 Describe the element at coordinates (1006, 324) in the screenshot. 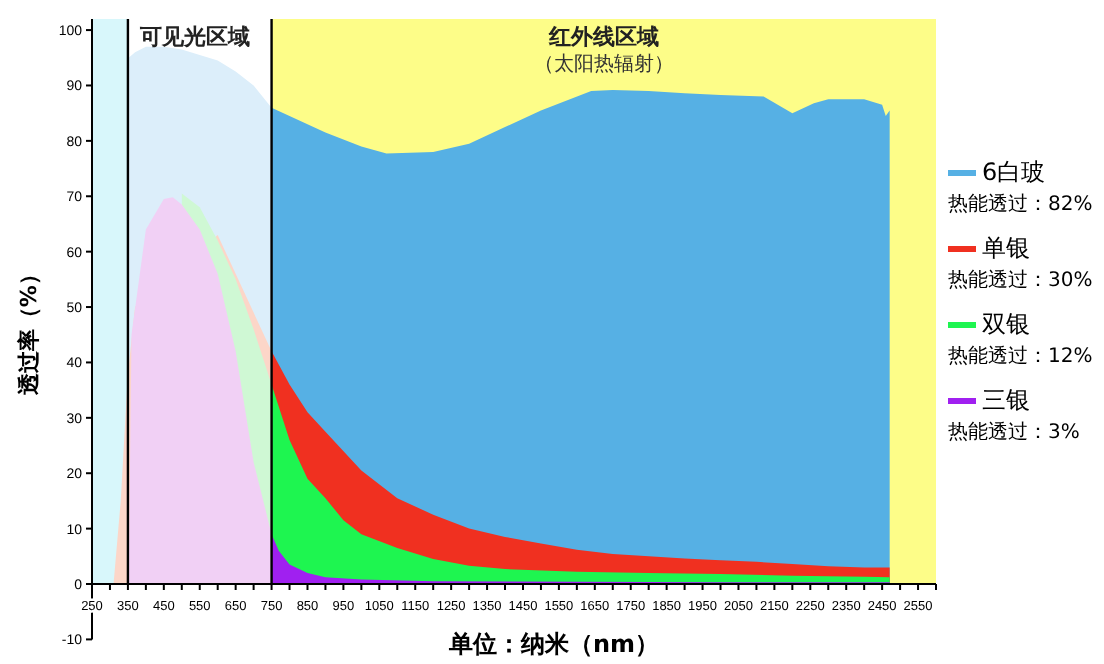

I see `legend-label: 双银` at that location.